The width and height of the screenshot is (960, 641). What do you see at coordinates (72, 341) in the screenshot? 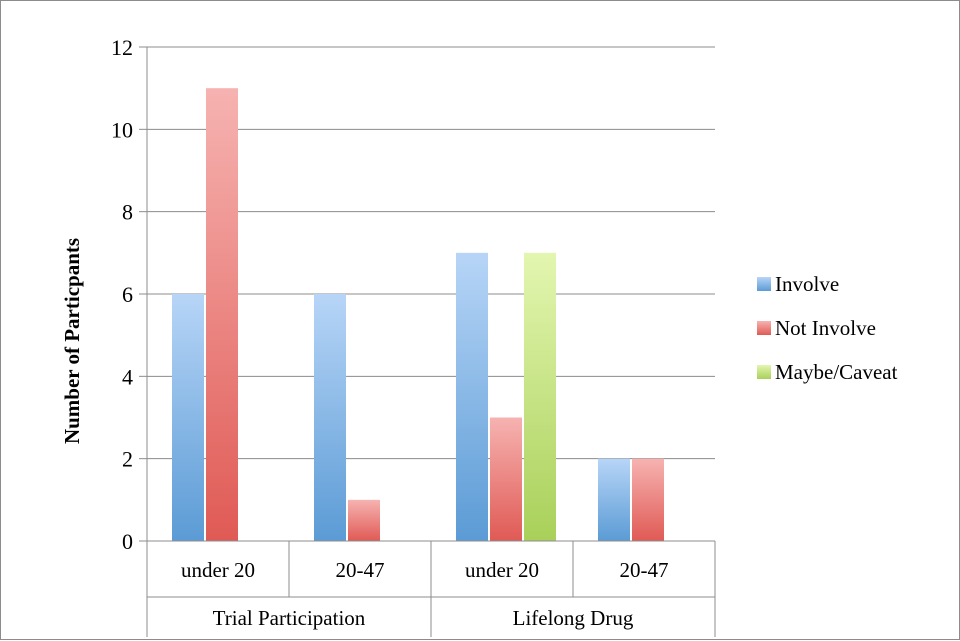
I see `y-axis-title: Number of Particpants` at bounding box center [72, 341].